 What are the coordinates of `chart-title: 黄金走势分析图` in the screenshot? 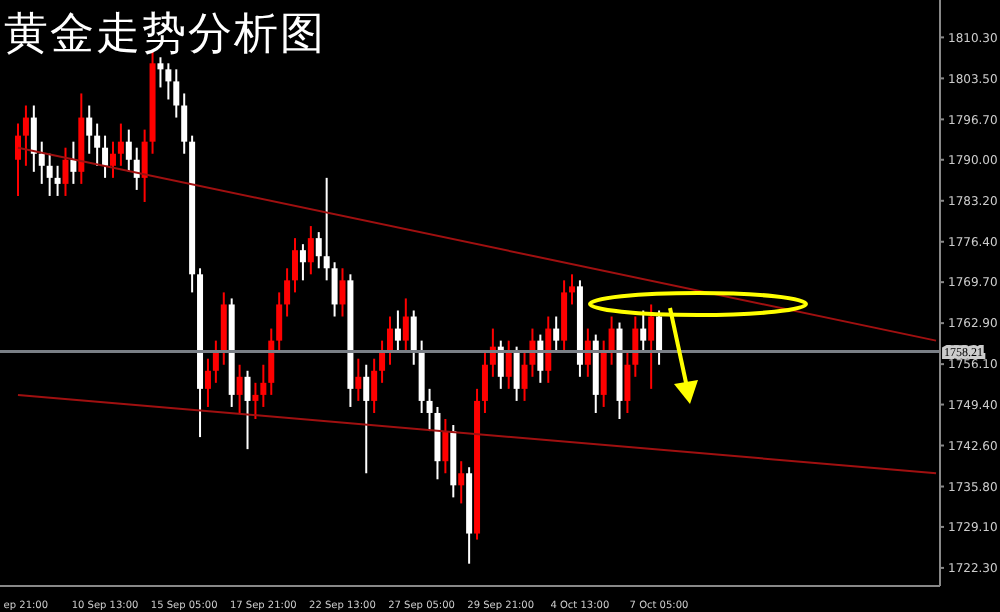 It's located at (165, 36).